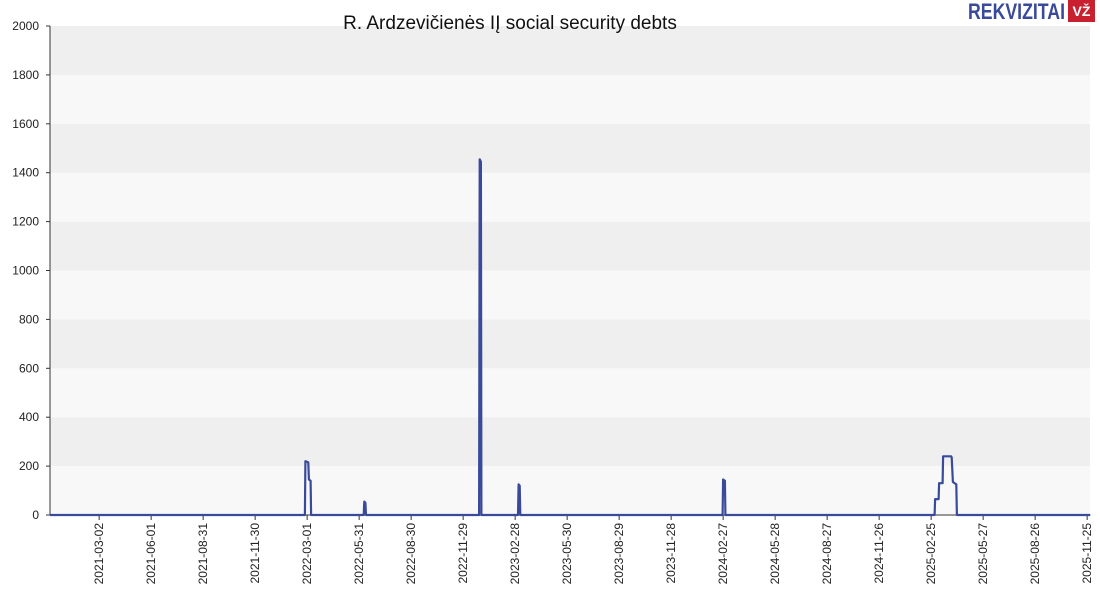 The height and width of the screenshot is (590, 1100). I want to click on y-axis-ticks: 0 200 400 600 800 1000 1200 1400 1600 1800 2000, so click(31, 270).